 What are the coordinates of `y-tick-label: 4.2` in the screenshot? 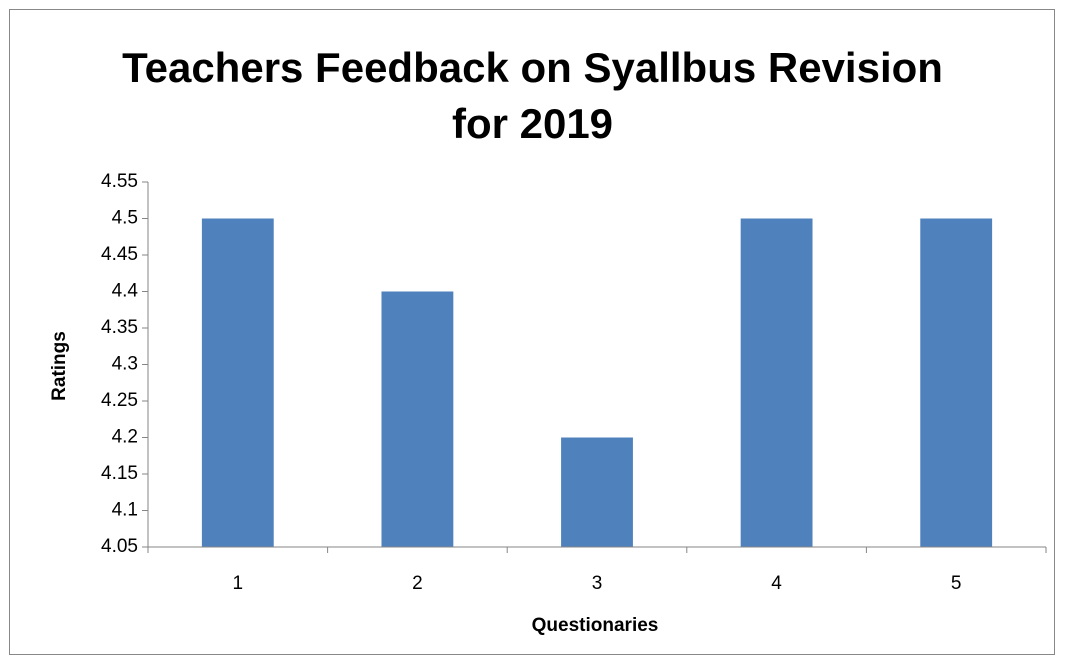 It's located at (125, 437).